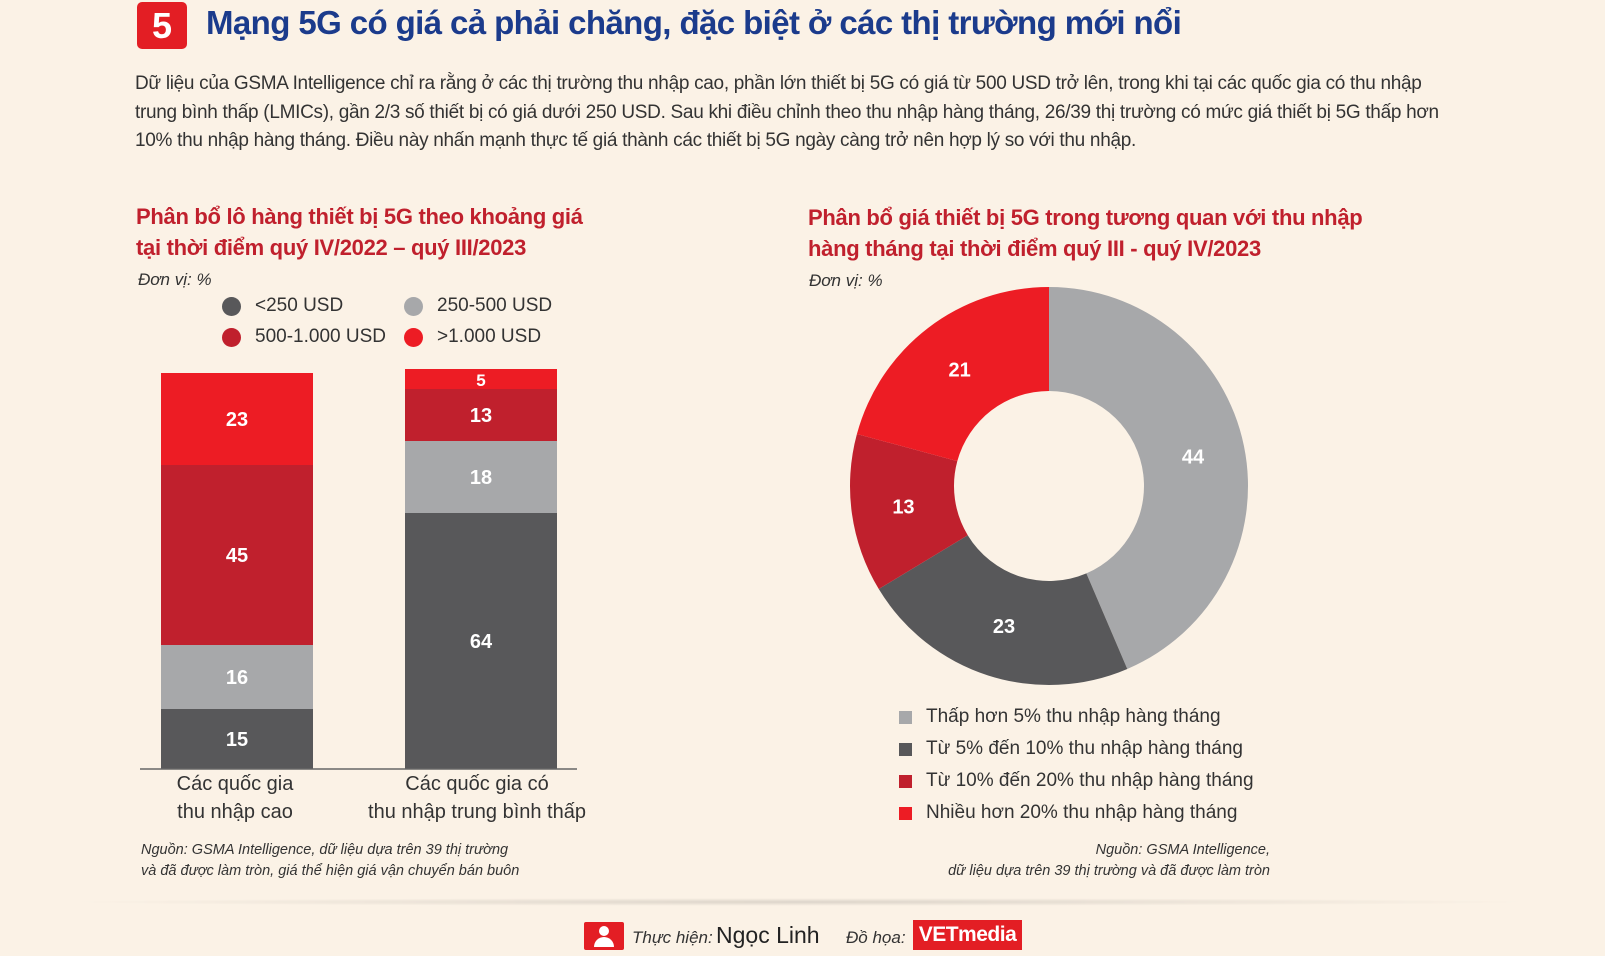 This screenshot has height=956, width=1605. Describe the element at coordinates (768, 935) in the screenshot. I see `credit-name: Ngọc Linh` at that location.